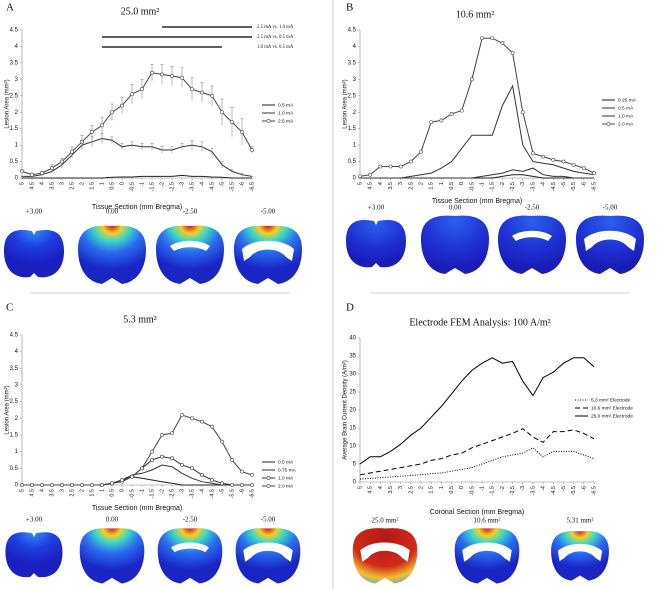 The width and height of the screenshot is (660, 589). I want to click on x-tick-label: 1.5, so click(432, 186).